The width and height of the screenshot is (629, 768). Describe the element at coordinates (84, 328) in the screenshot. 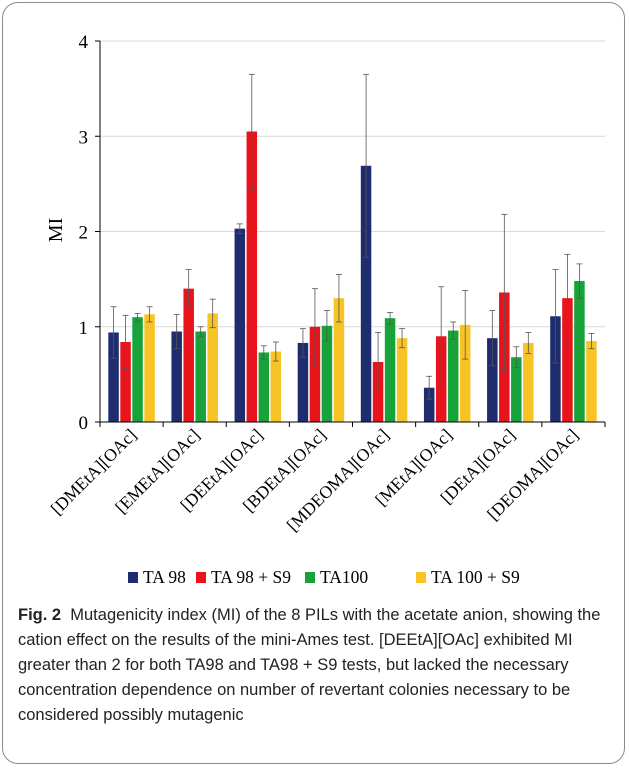

I see `y-tick-label: 1` at that location.